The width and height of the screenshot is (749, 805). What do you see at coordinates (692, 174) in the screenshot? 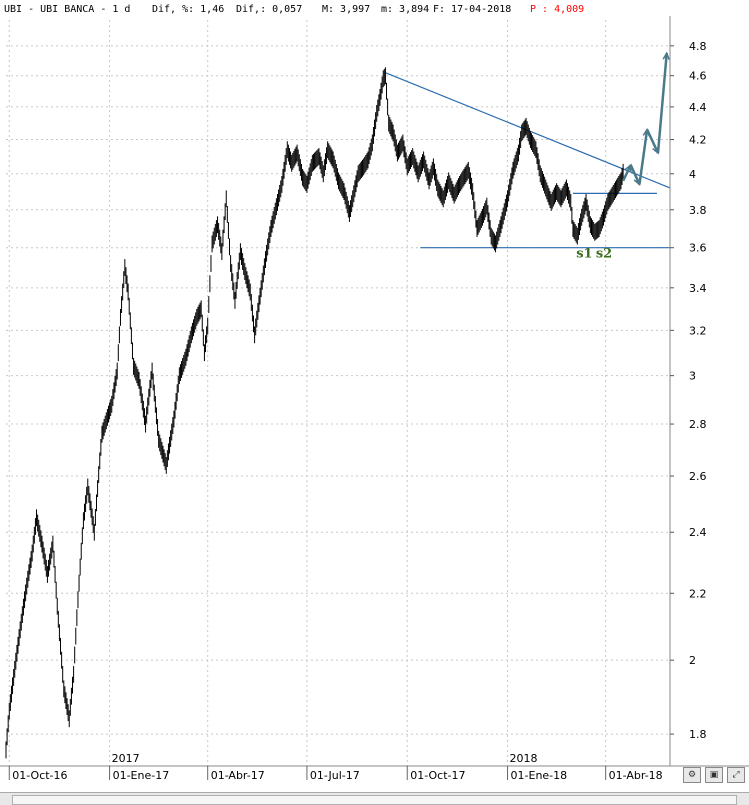
I see `y-tick-label: 4` at bounding box center [692, 174].